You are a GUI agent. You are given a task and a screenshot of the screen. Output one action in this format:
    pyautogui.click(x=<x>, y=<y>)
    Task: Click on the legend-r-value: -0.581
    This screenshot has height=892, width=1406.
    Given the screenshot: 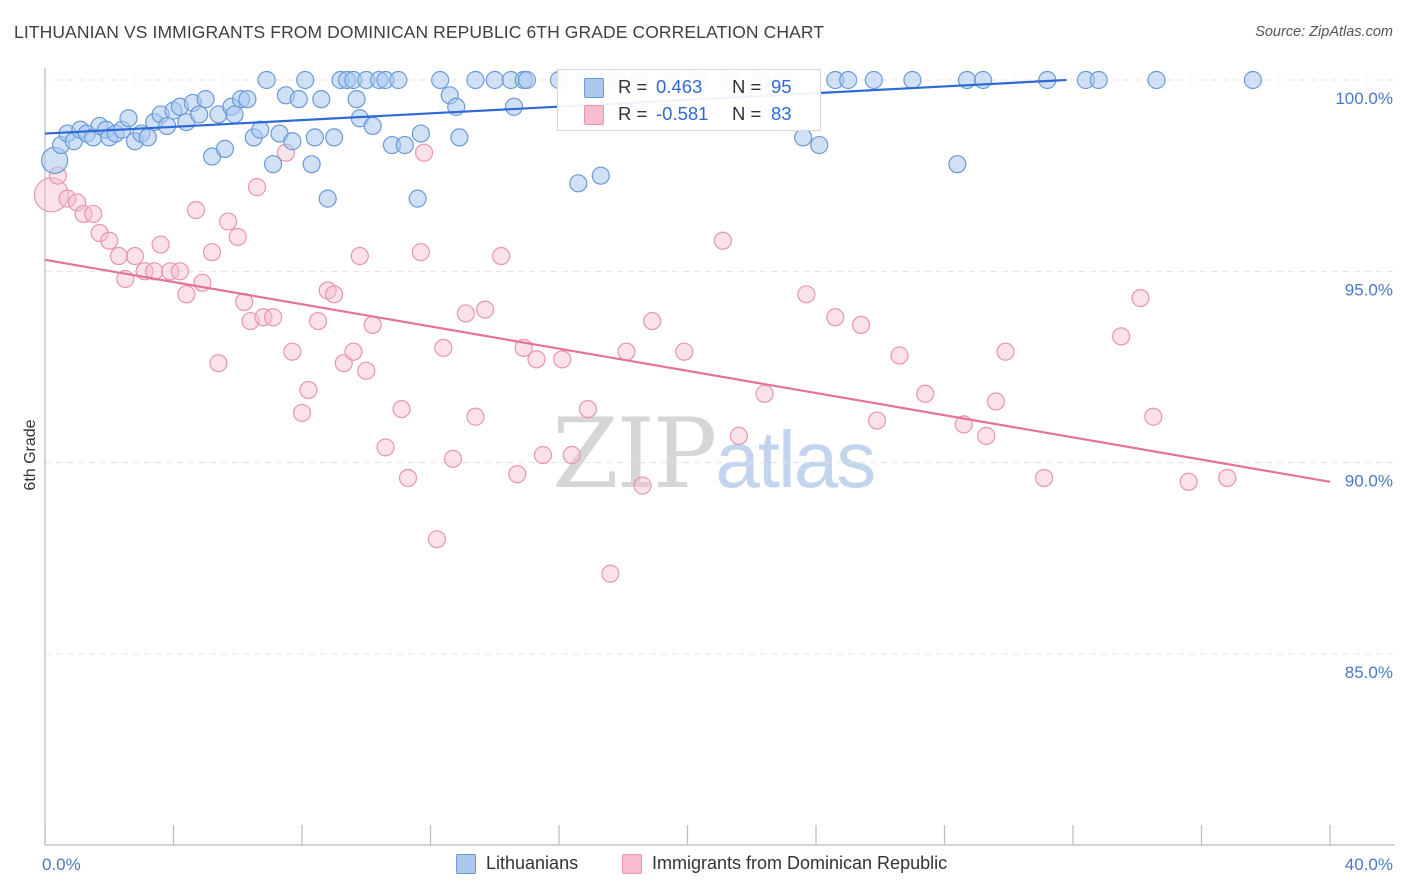 What is the action you would take?
    pyautogui.click(x=682, y=113)
    